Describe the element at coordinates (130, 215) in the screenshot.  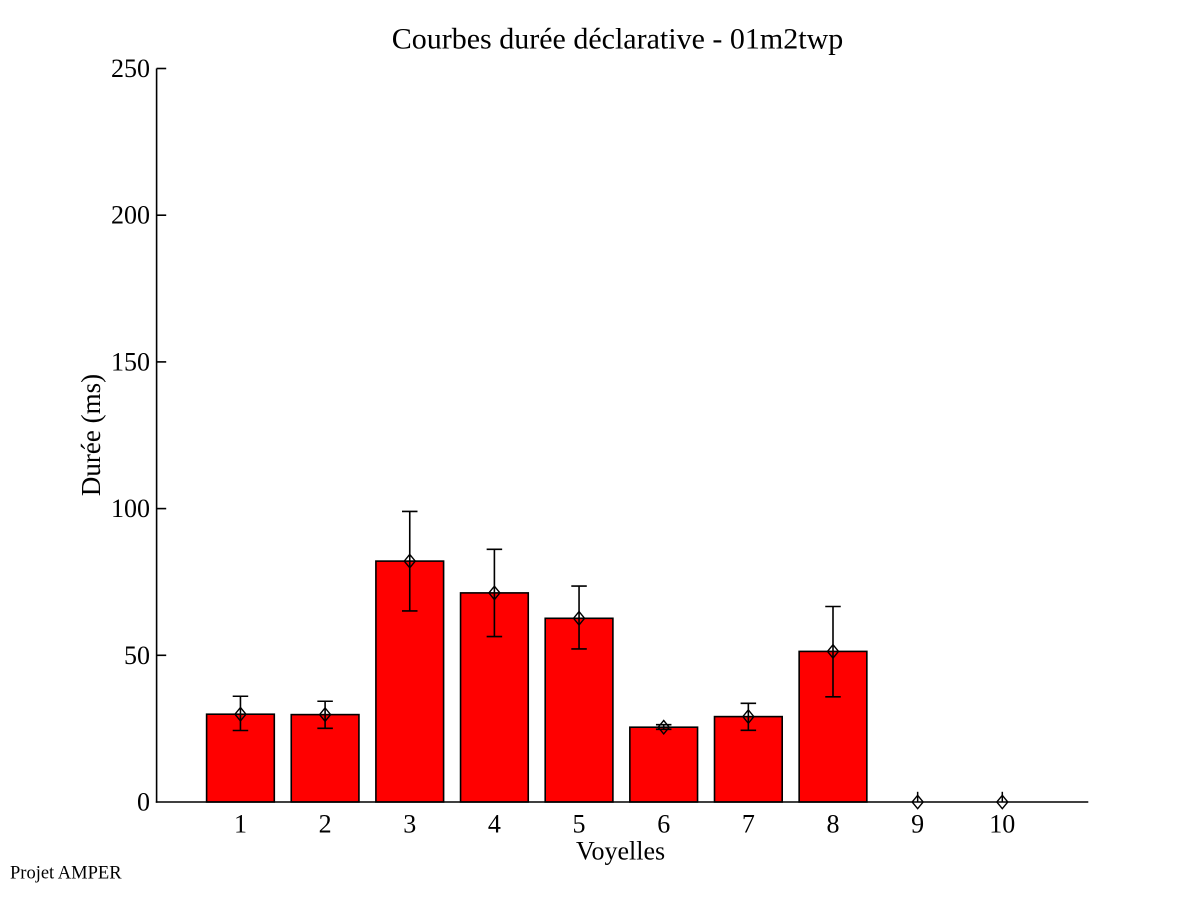
I see `svg-text: 200` at that location.